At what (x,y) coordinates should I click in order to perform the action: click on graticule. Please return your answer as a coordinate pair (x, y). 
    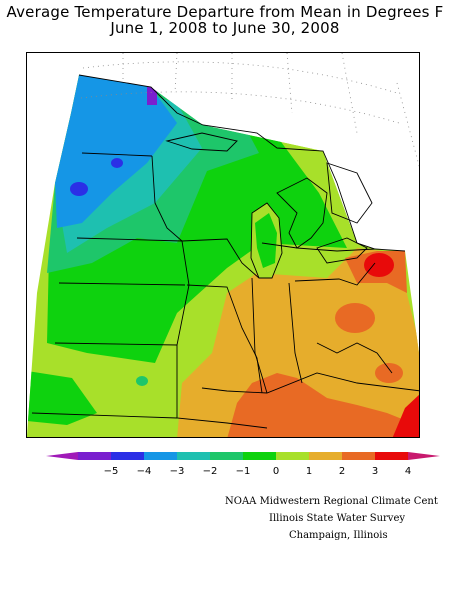
    Looking at the image, I should click on (249, 110).